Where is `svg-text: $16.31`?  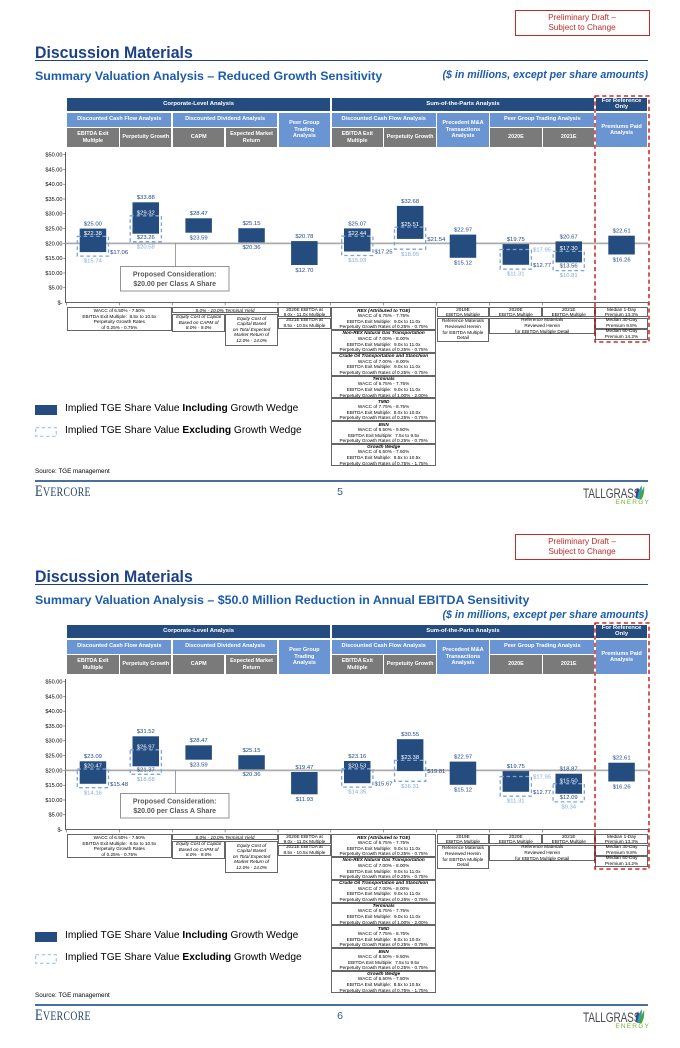
svg-text: $16.31 is located at coordinates (410, 787).